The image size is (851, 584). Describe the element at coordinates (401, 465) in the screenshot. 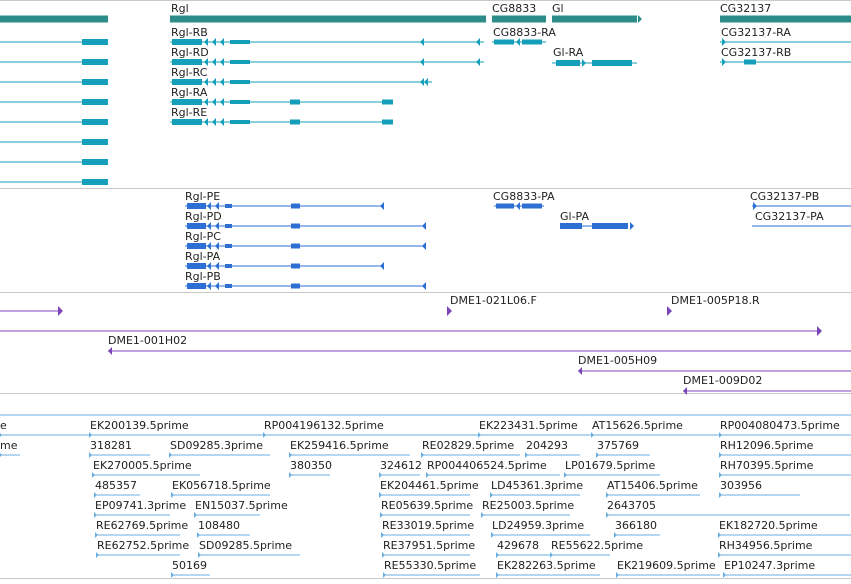

I see `est-label: 324612` at that location.